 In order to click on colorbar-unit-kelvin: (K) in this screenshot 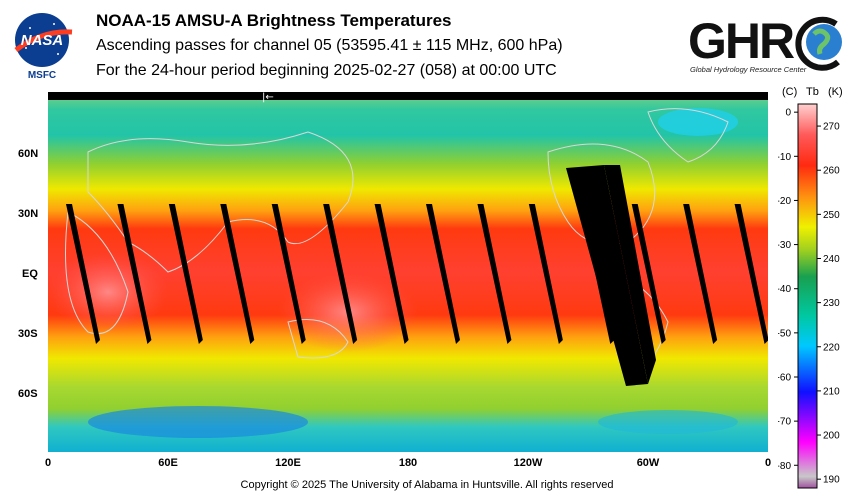, I will do `click(835, 92)`.